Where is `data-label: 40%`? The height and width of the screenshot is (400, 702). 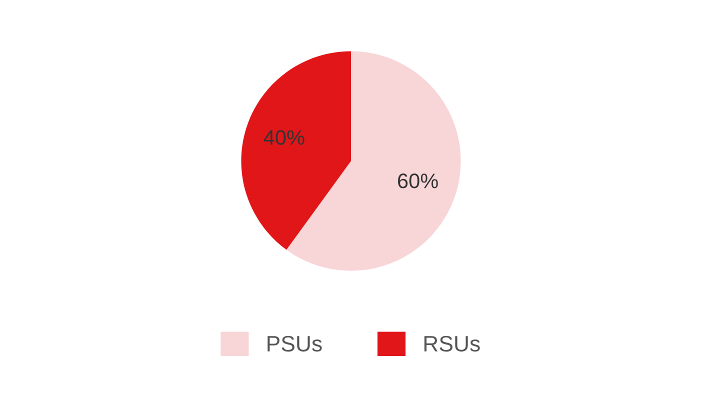
data-label: 40% is located at coordinates (284, 137).